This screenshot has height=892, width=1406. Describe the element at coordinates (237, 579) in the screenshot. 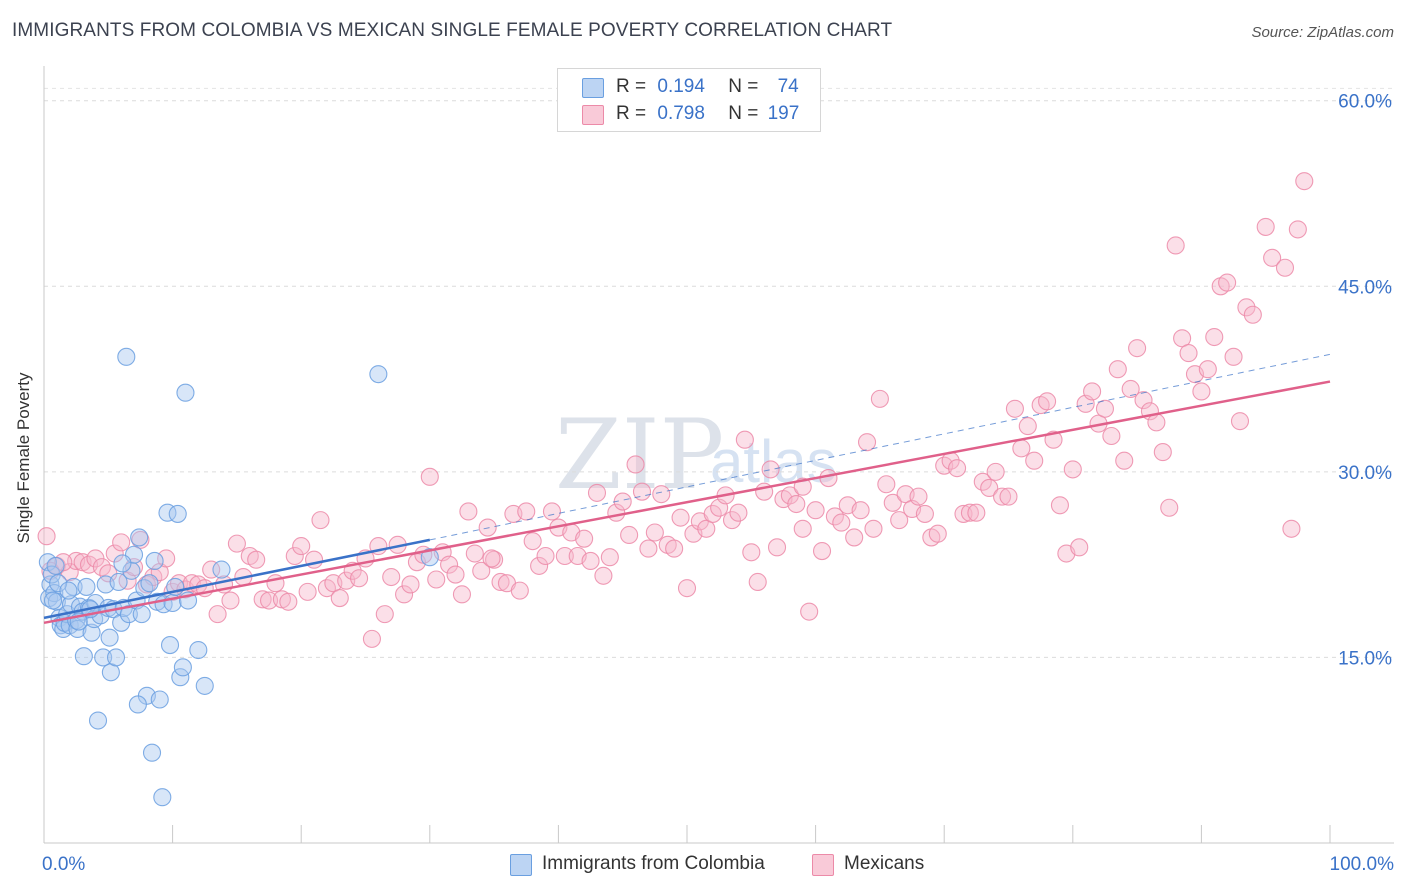

I see `colombia-trend-line` at that location.